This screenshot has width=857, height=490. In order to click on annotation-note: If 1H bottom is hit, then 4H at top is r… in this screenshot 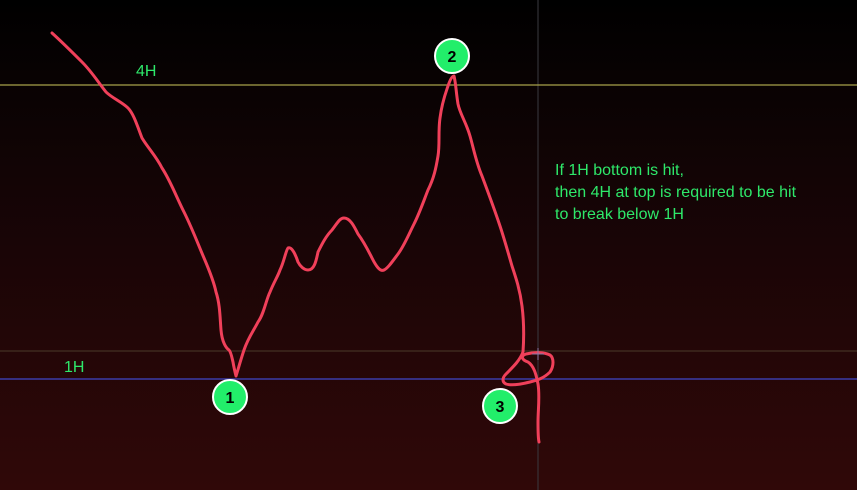, I will do `click(705, 193)`.